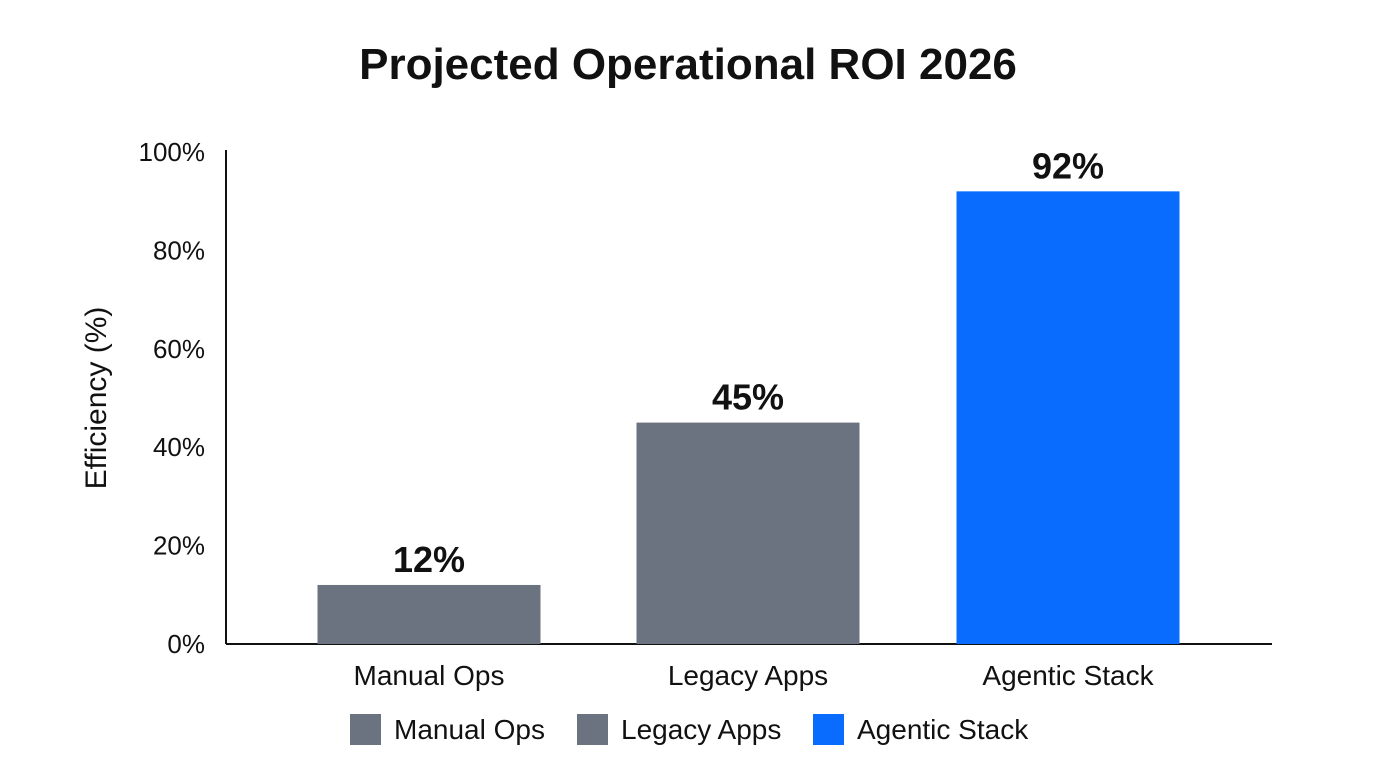 Image resolution: width=1376 pixels, height=768 pixels. What do you see at coordinates (186, 644) in the screenshot?
I see `y-tick-label: 0%` at bounding box center [186, 644].